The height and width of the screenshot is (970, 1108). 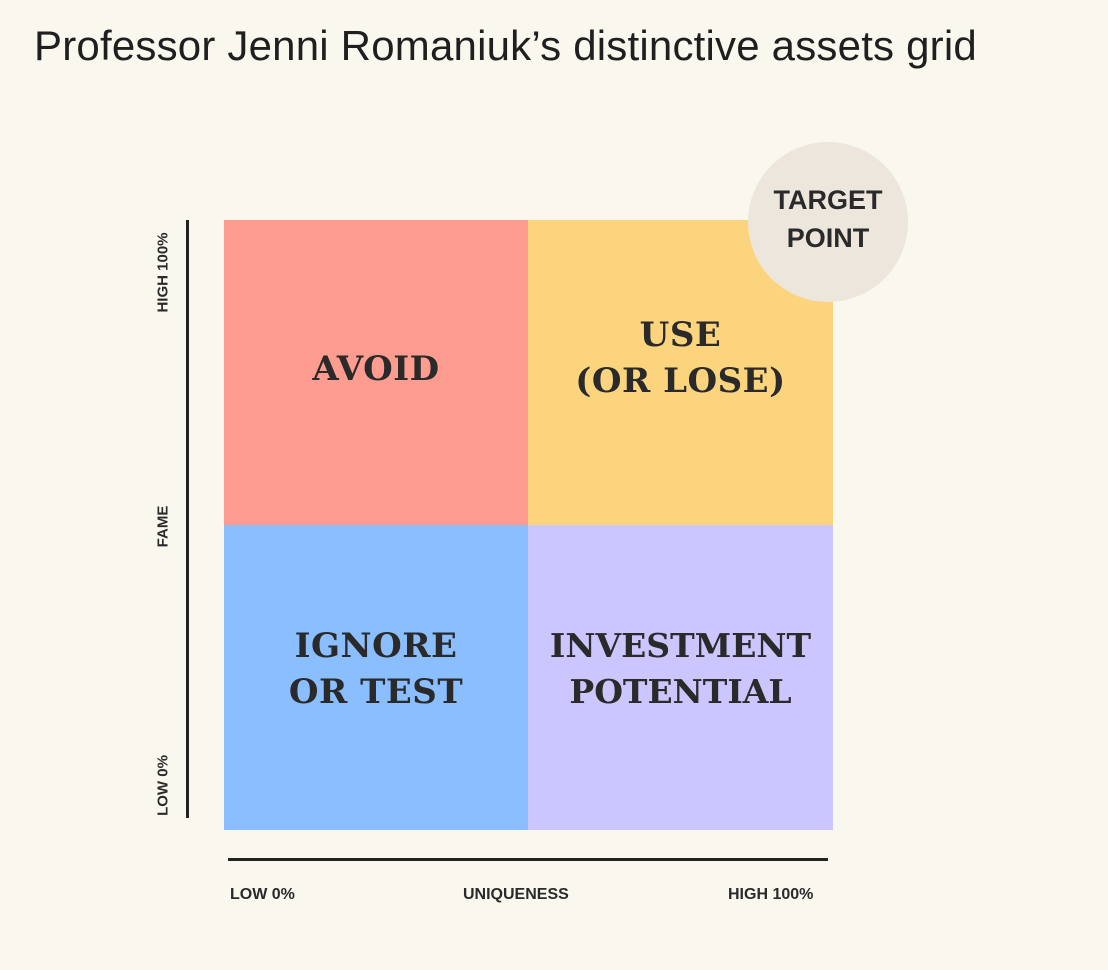 What do you see at coordinates (163, 785) in the screenshot?
I see `y-axis-low-label: LOW 0%` at bounding box center [163, 785].